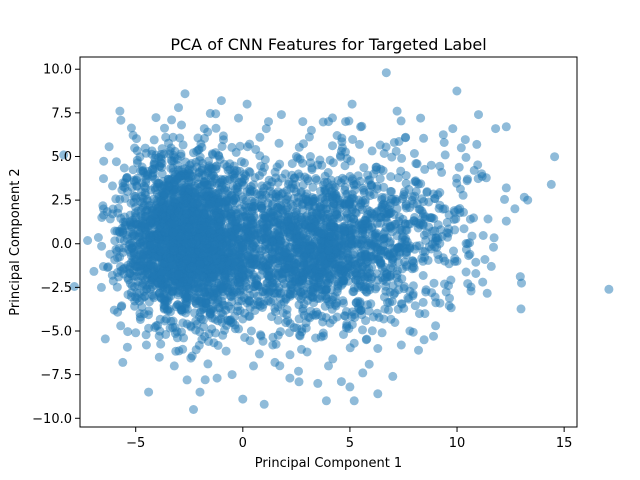 The height and width of the screenshot is (480, 640). I want to click on y-axis: −10.0 −7.5 −5.0 −2.5 0.0 2.5 5.0 7.5 10.0, so click(56, 245).